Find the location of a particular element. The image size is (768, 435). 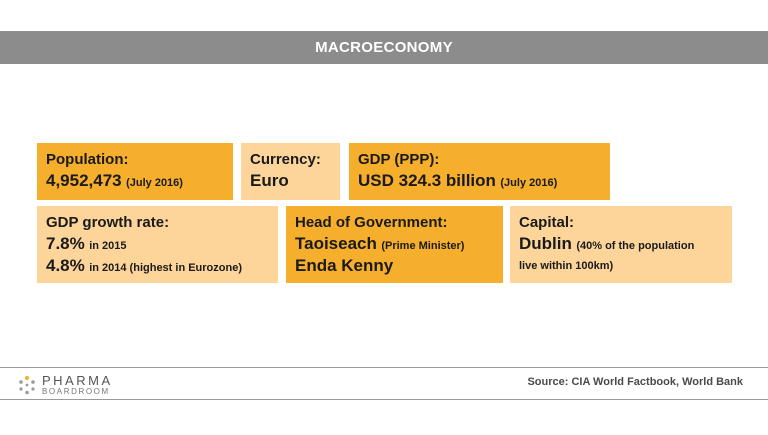

population-card: Population: 4,952,473 (July 2016) is located at coordinates (135, 171).